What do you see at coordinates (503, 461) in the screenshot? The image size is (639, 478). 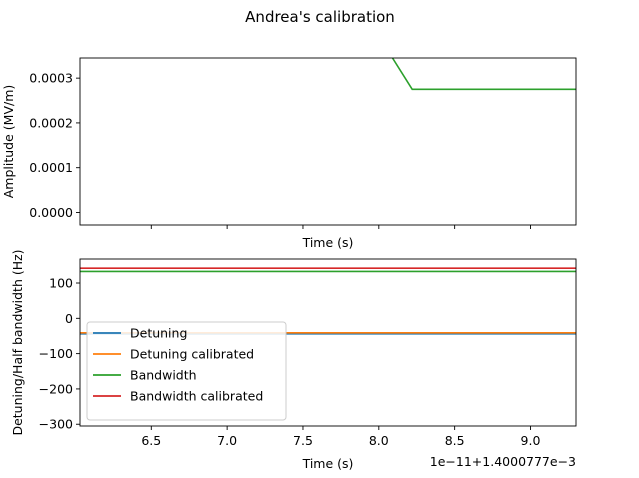 I see `x-offset-text: 1e−11+1.4000777e−3` at bounding box center [503, 461].